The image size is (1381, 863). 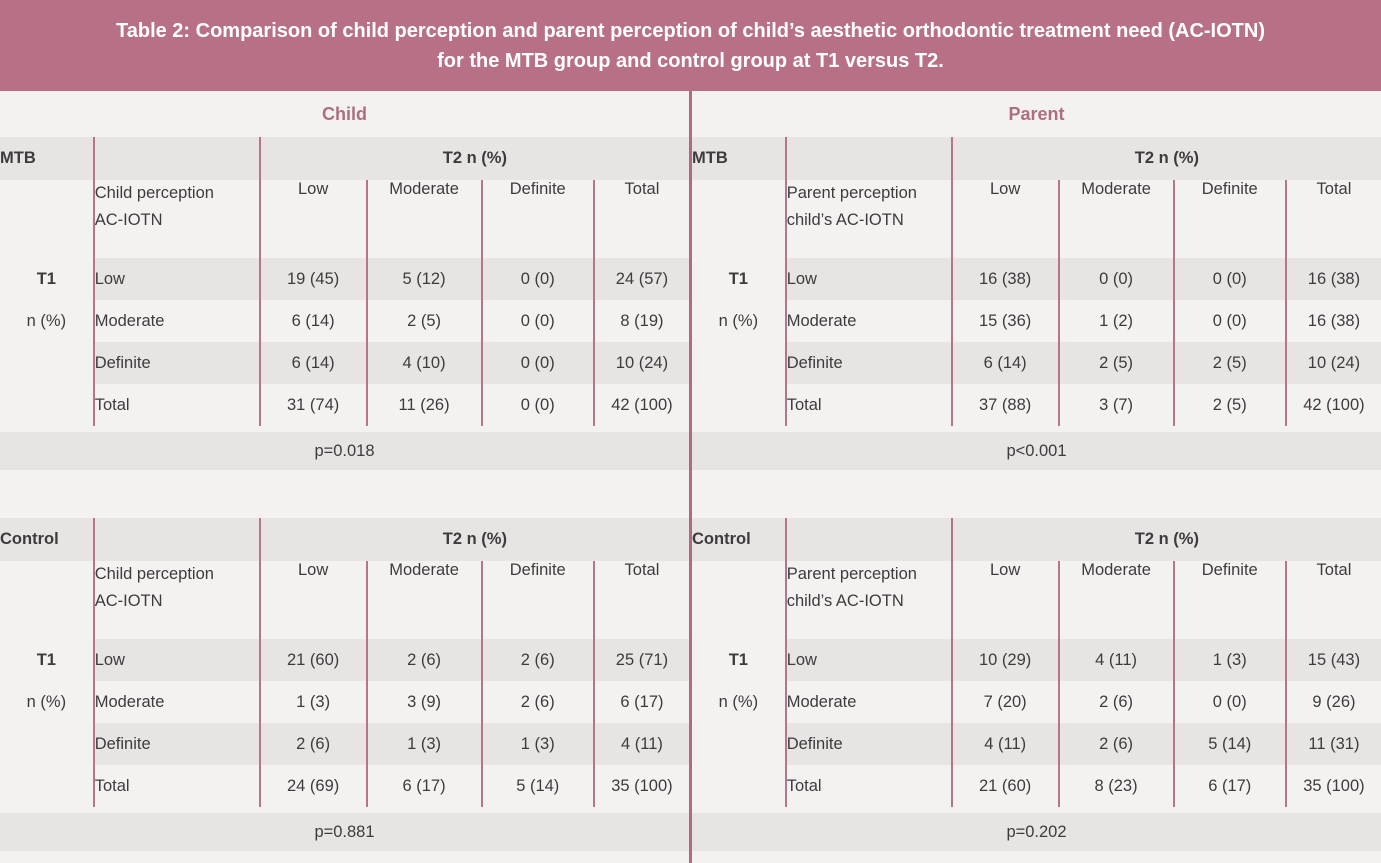 I want to click on group-header-row: MTB T2 n (%), so click(x=344, y=158).